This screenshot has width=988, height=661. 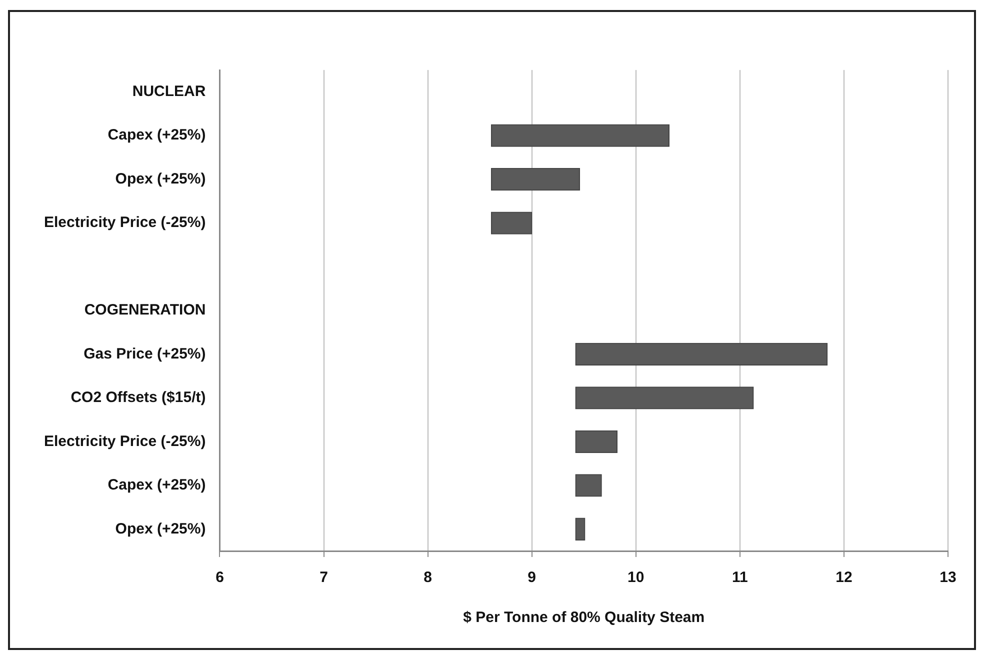 What do you see at coordinates (324, 577) in the screenshot?
I see `x-tick-label: 7` at bounding box center [324, 577].